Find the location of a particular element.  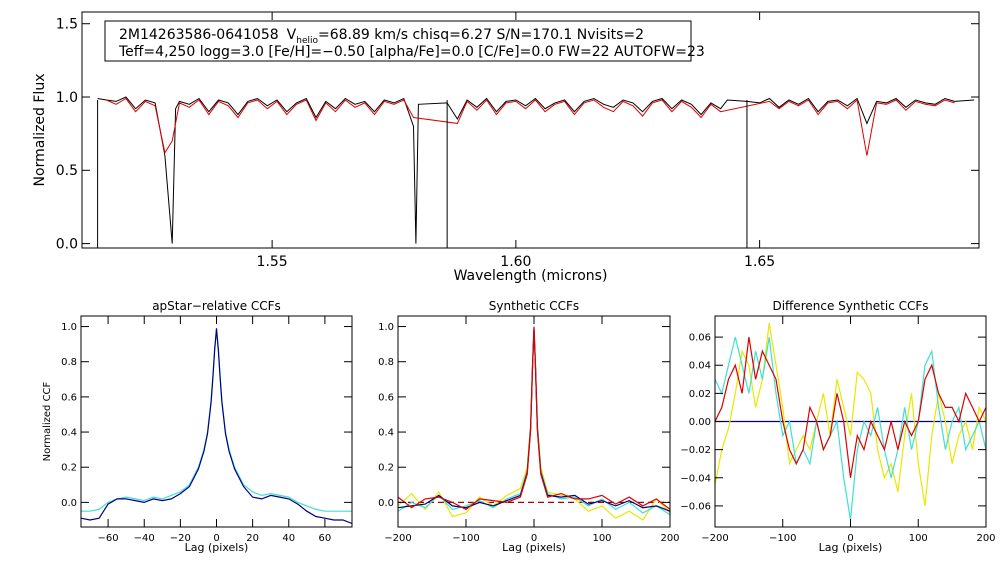

apstar_ccf-xtick-label: 0 is located at coordinates (216, 538).